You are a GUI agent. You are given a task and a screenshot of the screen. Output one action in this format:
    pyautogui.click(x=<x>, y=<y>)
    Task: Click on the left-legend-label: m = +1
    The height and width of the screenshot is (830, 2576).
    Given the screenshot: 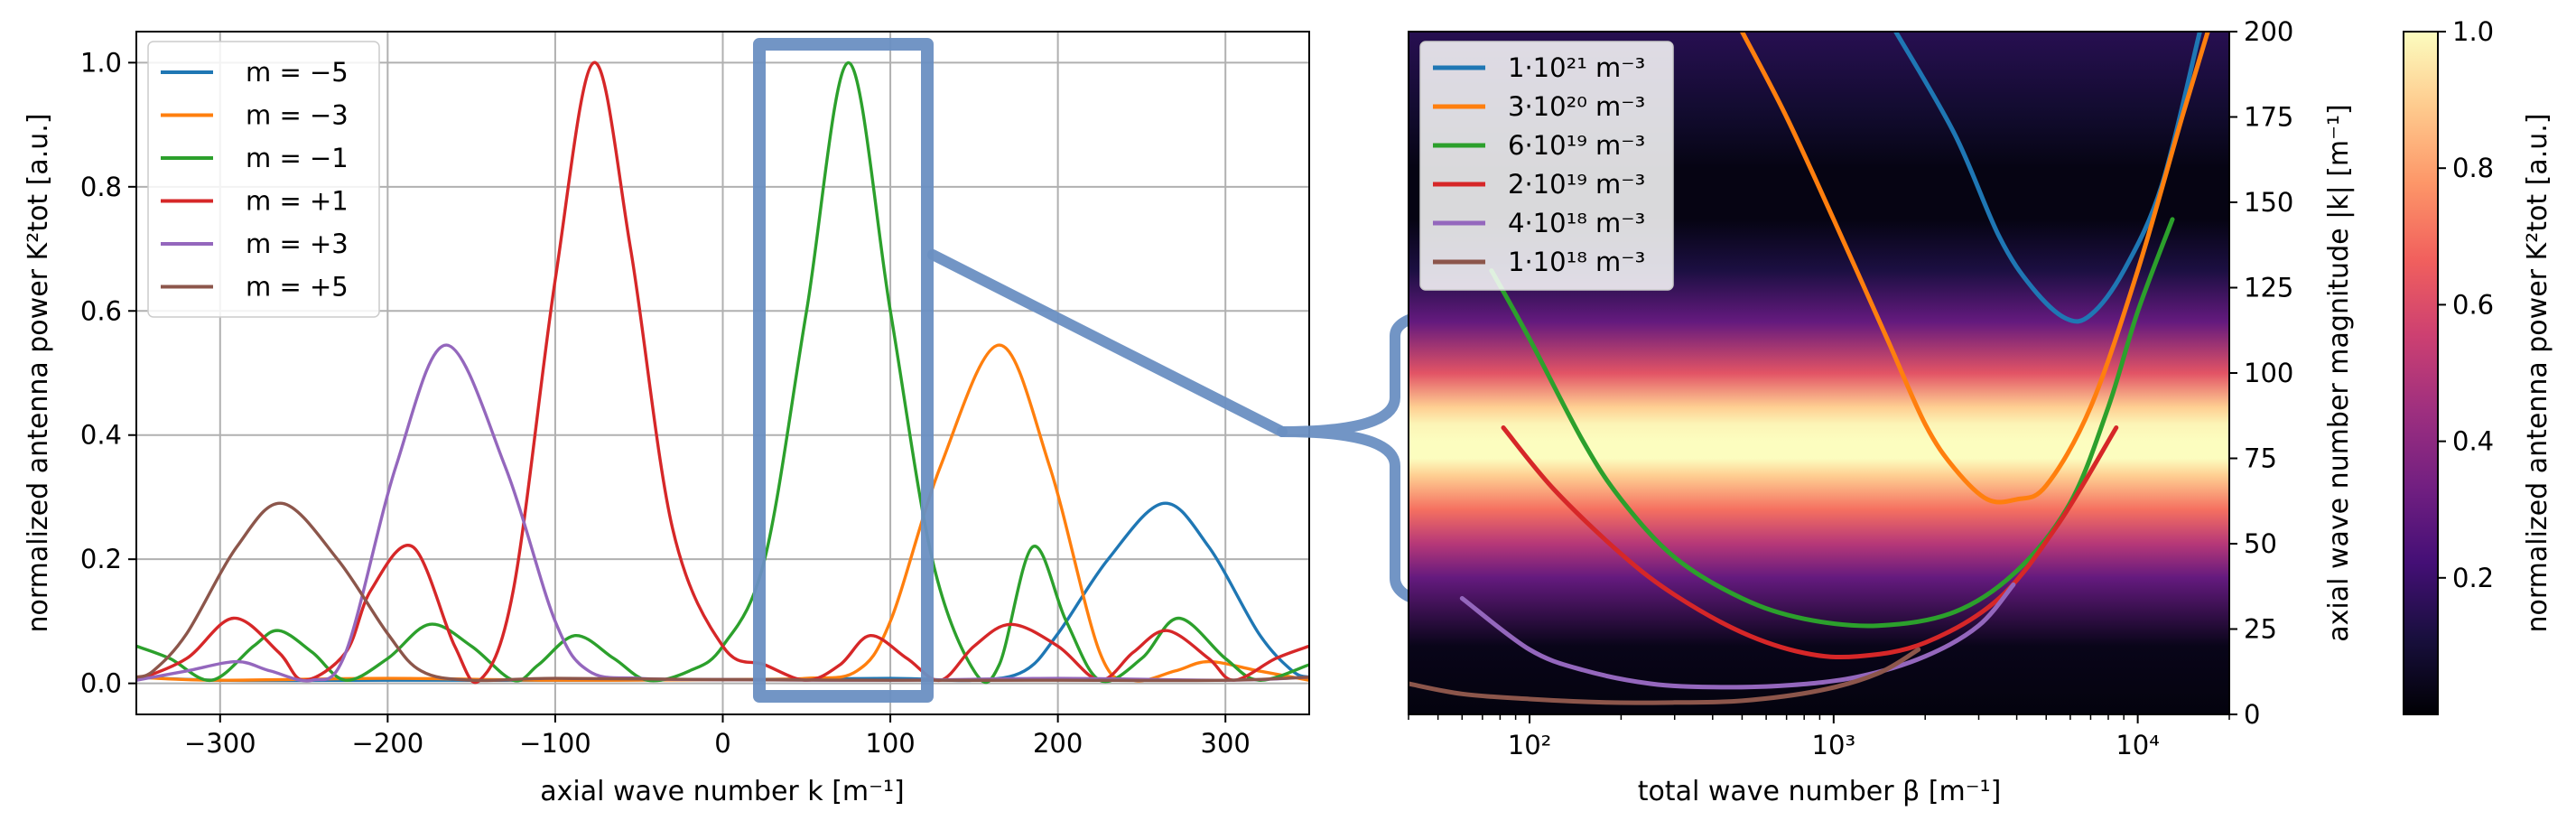 What is the action you would take?
    pyautogui.click(x=297, y=202)
    